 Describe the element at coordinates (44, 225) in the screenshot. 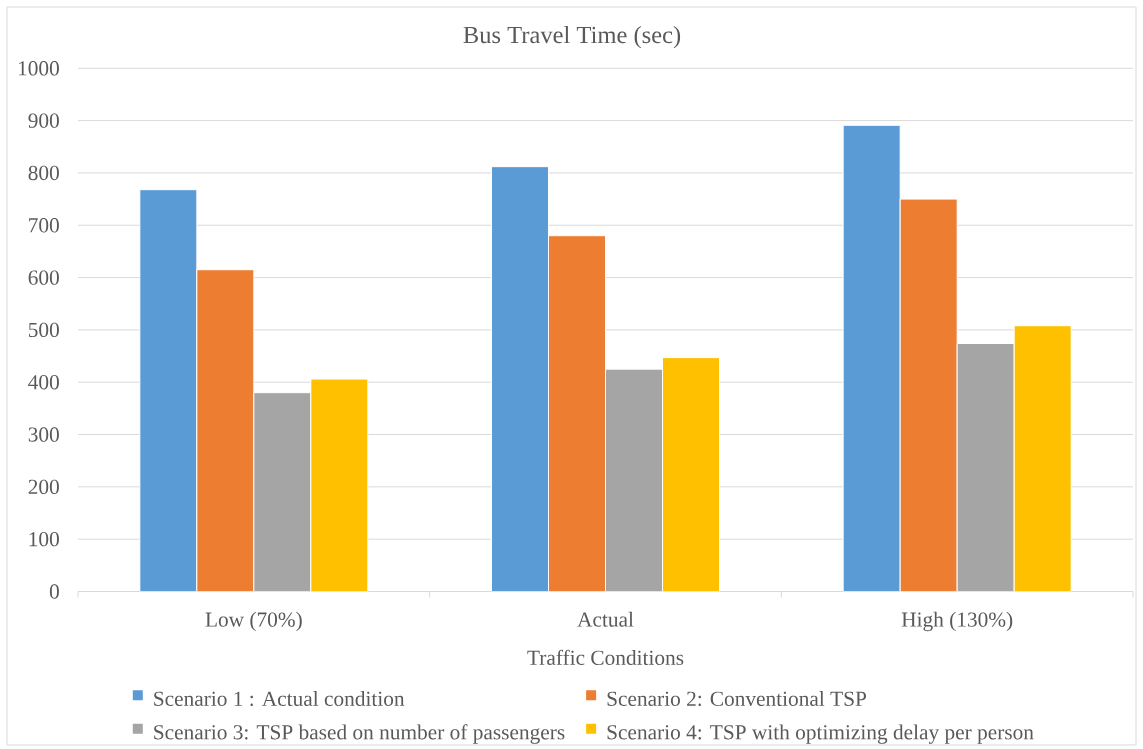

I see `y-tick-label: 700` at that location.